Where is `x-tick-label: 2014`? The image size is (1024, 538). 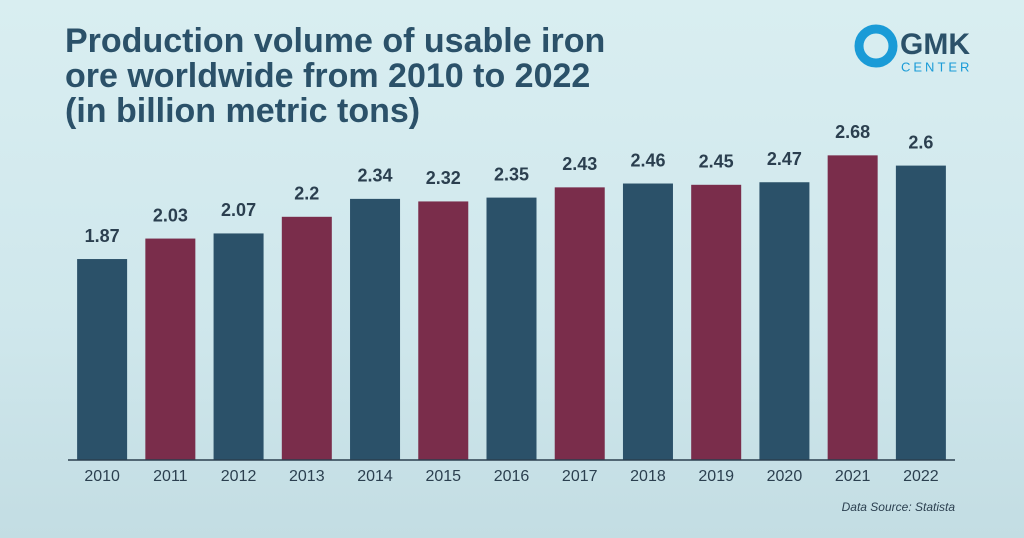
x-tick-label: 2014 is located at coordinates (375, 476).